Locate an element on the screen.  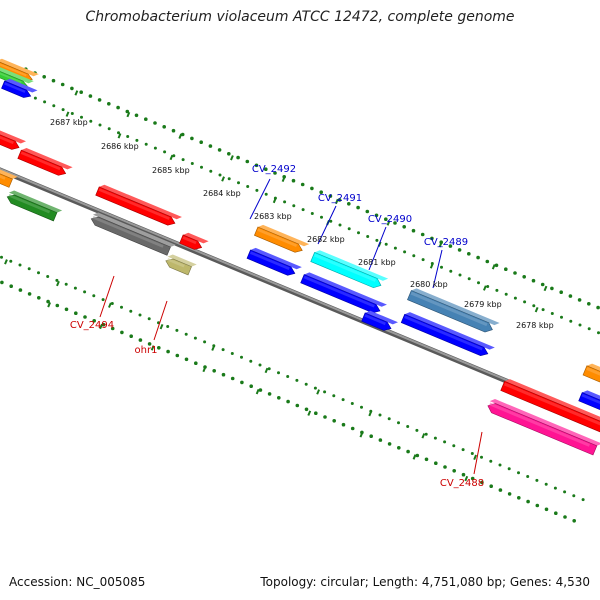
gene-label: CV_2490 is located at coordinates (390, 219).